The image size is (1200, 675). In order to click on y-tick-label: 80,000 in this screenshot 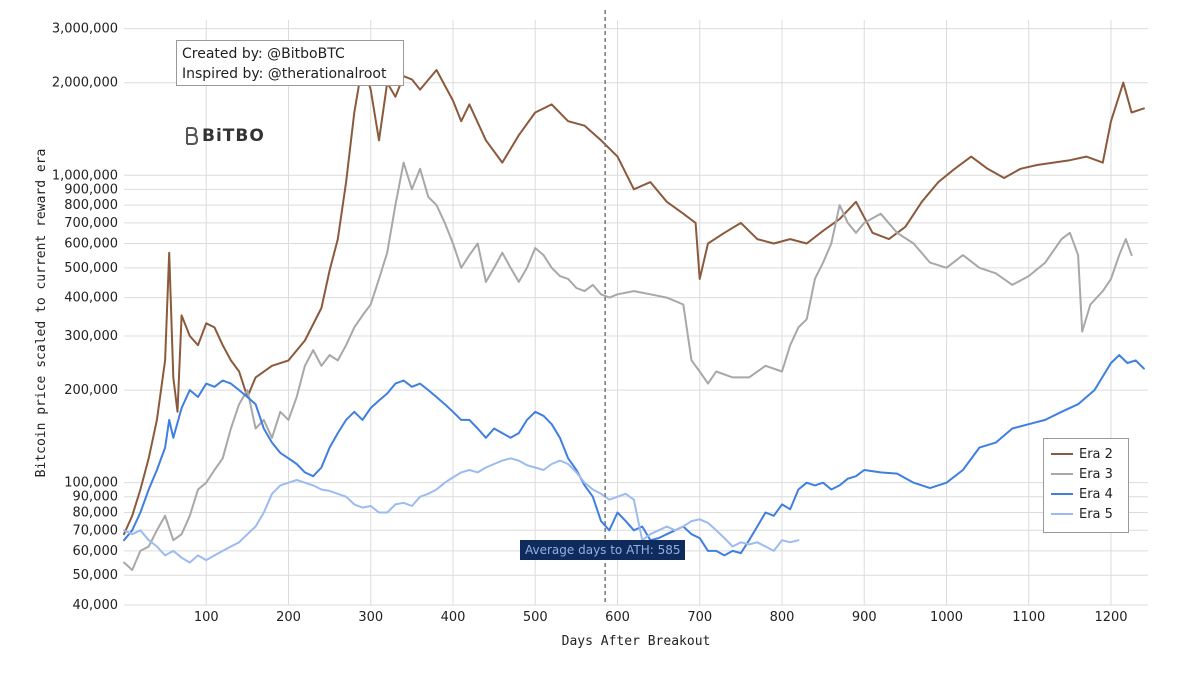, I will do `click(96, 512)`.